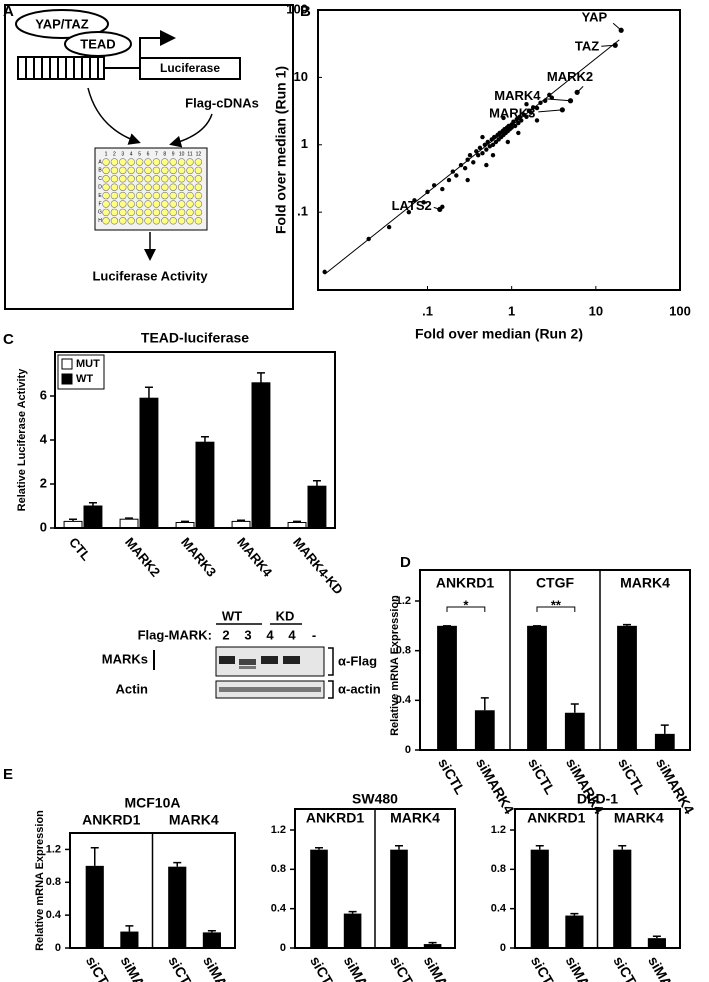 The width and height of the screenshot is (709, 982). What do you see at coordinates (44, 438) in the screenshot?
I see `y-tick-label: 4` at bounding box center [44, 438].